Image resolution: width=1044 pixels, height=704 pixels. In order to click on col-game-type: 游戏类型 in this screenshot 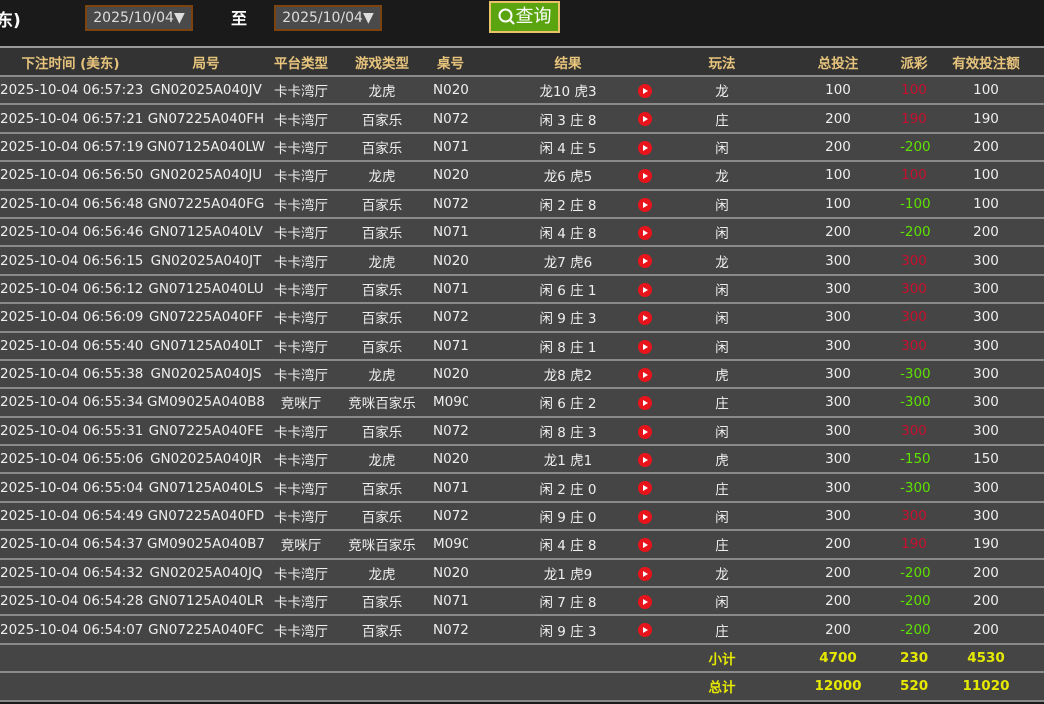, I will do `click(382, 62)`.